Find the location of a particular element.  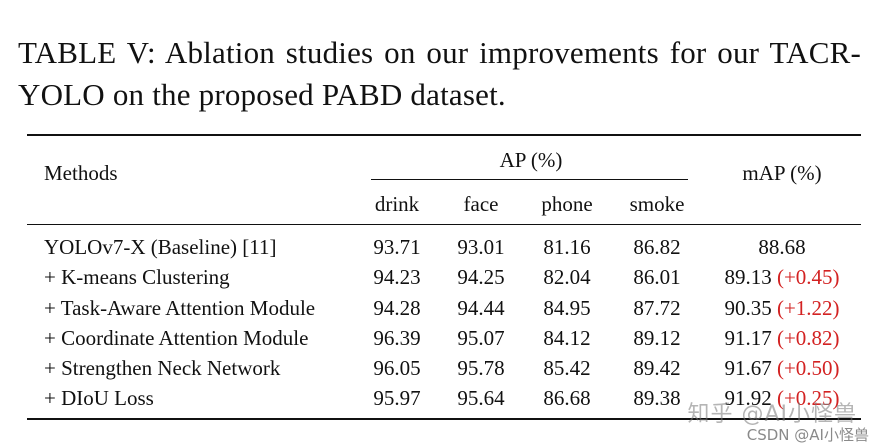

row-map: 89.13 (+0.45) is located at coordinates (781, 277).